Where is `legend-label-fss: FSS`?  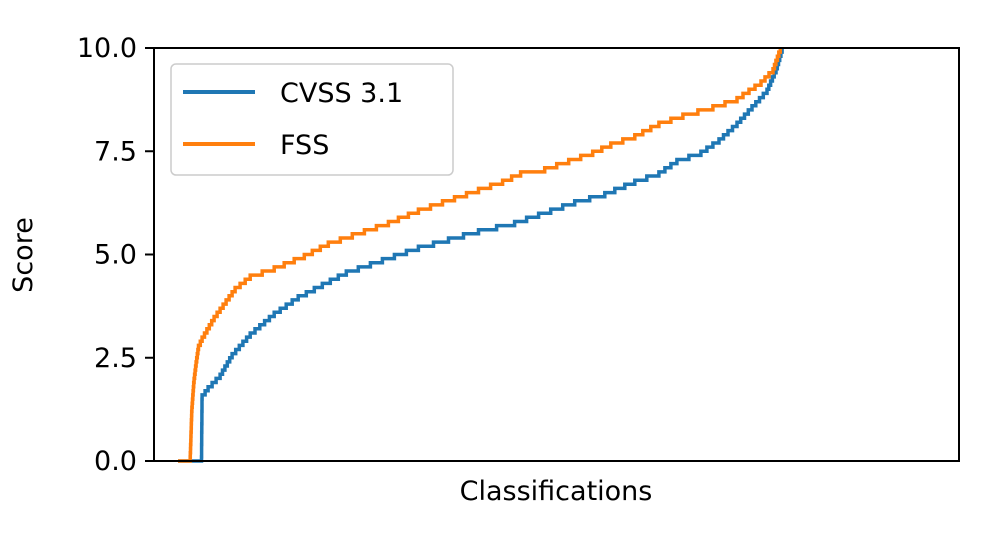 legend-label-fss: FSS is located at coordinates (304, 145).